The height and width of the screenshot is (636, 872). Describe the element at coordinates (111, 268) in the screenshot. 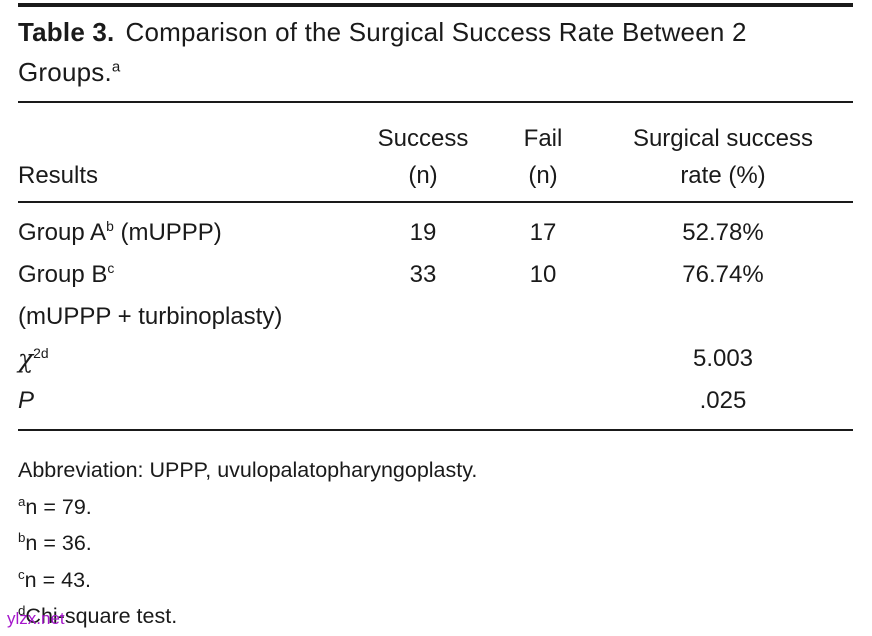

I see `group-b-footnote-marker: c` at that location.